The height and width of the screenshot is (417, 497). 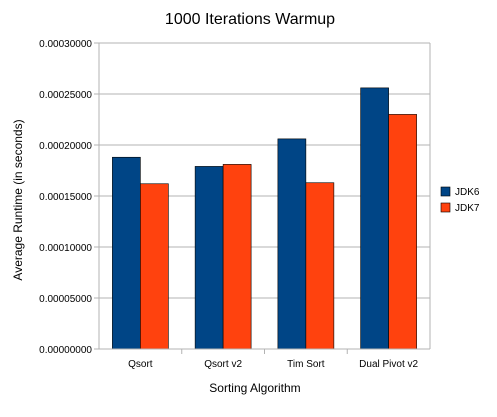 What do you see at coordinates (467, 192) in the screenshot?
I see `legend-label-jdk6: JDK6` at bounding box center [467, 192].